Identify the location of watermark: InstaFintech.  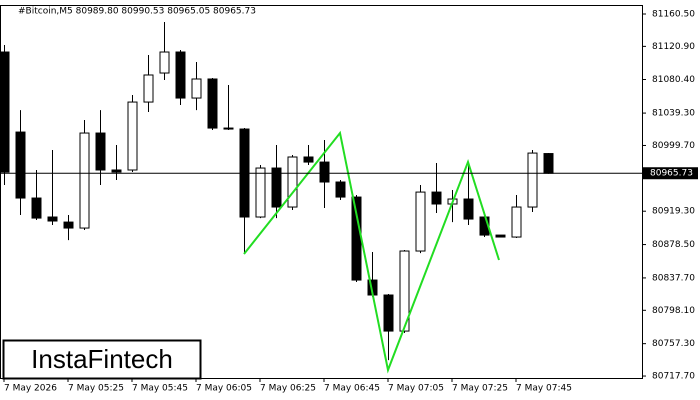
(102, 359).